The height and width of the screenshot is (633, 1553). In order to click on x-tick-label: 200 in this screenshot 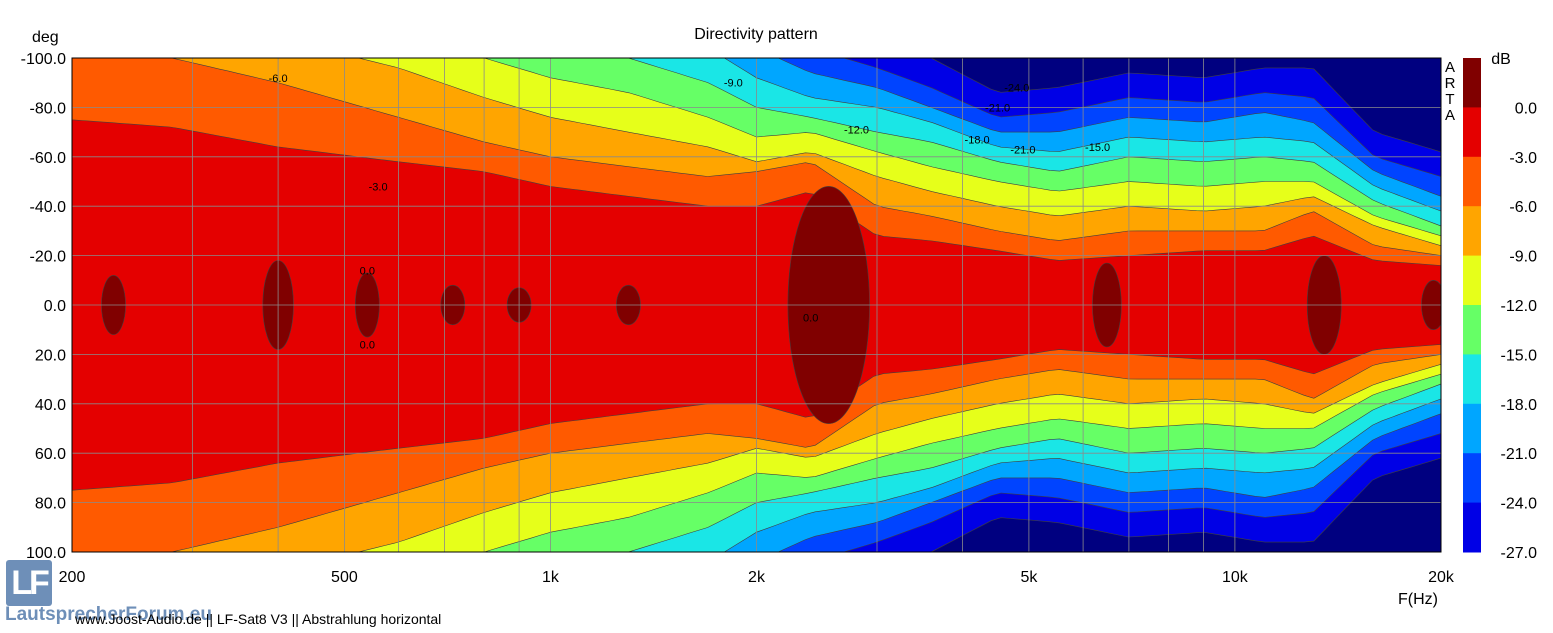, I will do `click(72, 577)`.